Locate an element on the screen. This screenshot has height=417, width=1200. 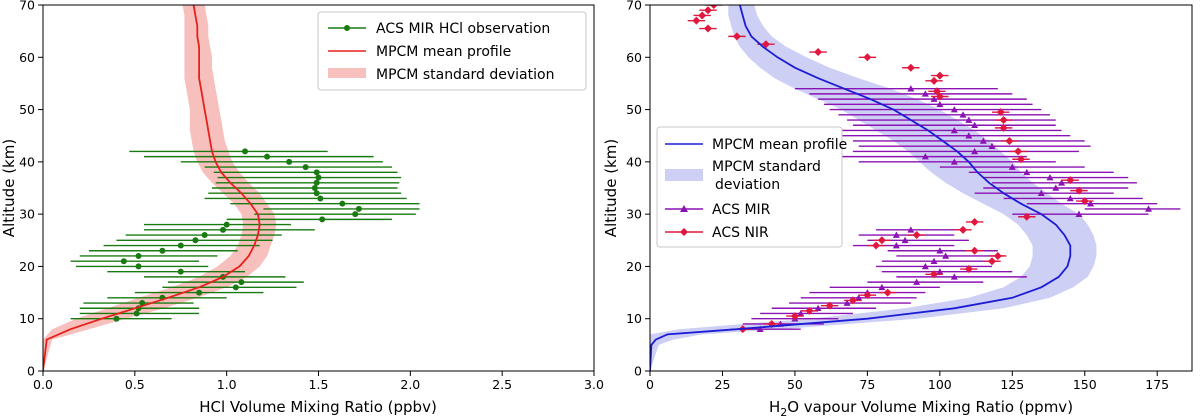
hcl-legend-box is located at coordinates (452, 51).